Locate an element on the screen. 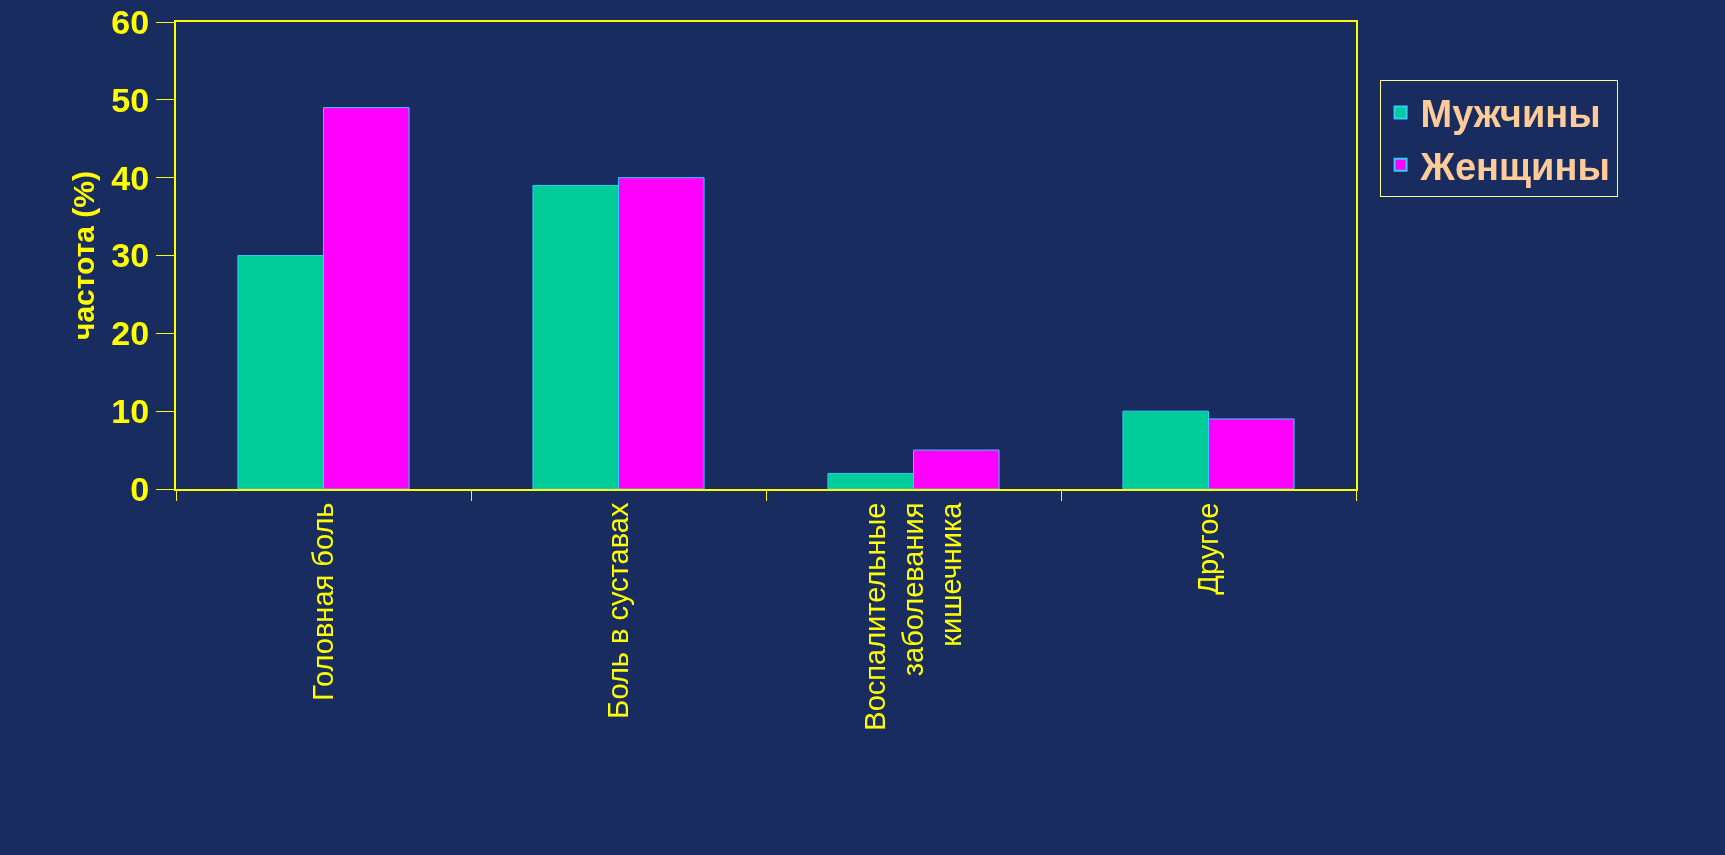 This screenshot has height=855, width=1725. x-tick-label: Боль в суставах is located at coordinates (617, 610).